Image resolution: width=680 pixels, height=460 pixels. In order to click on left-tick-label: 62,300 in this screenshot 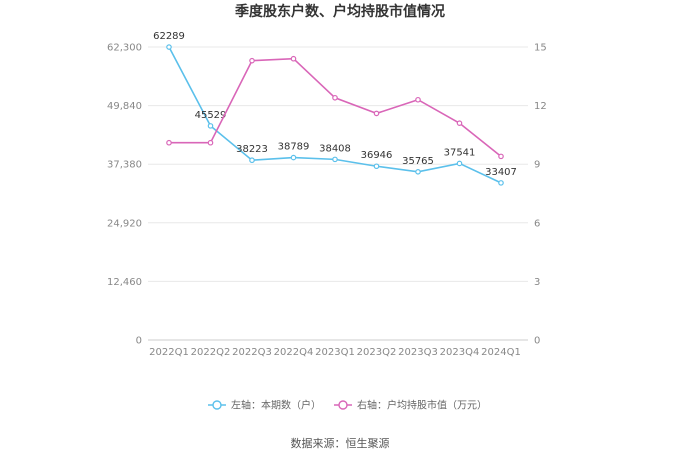, I will do `click(124, 48)`.